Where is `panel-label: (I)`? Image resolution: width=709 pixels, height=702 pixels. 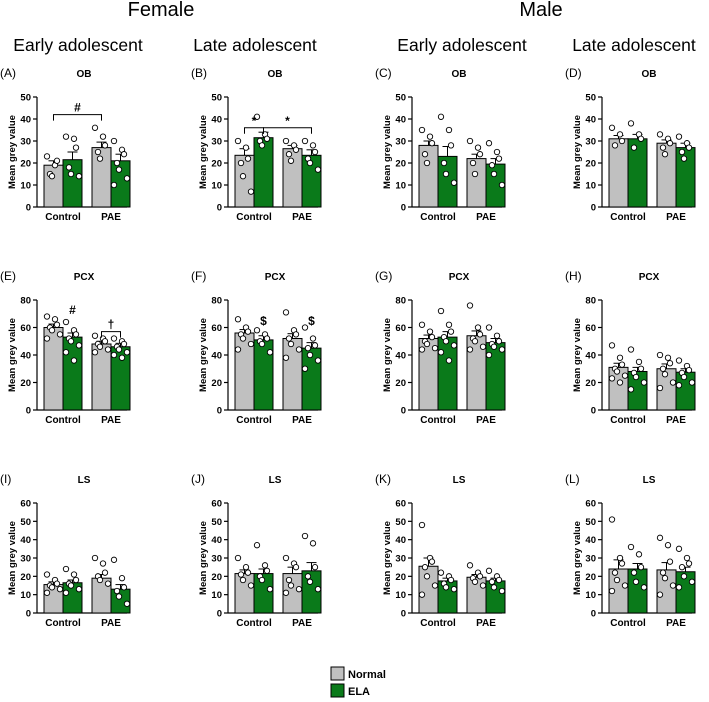
panel-label: (I) is located at coordinates (5, 479).